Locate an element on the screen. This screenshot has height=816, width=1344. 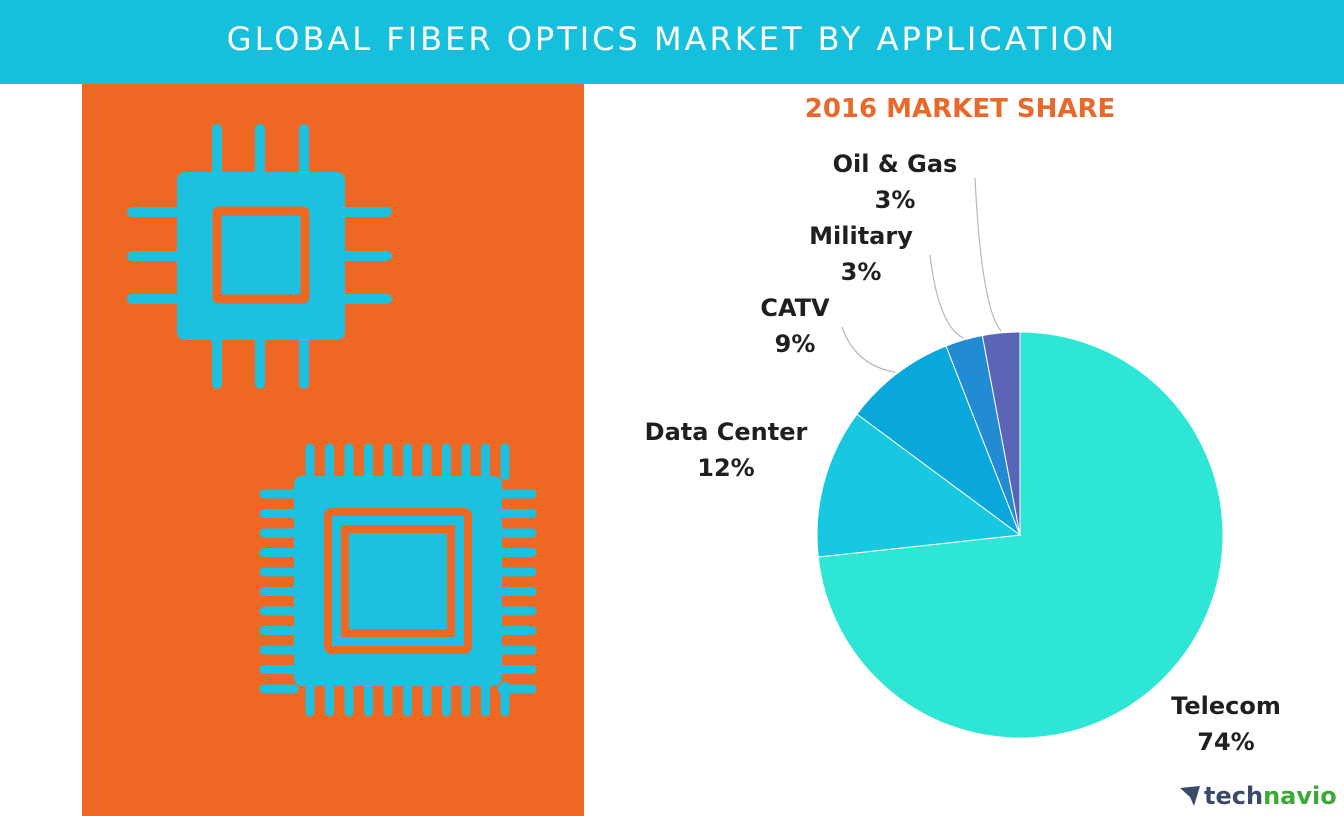
leader-line-oil-gas is located at coordinates (988, 254).